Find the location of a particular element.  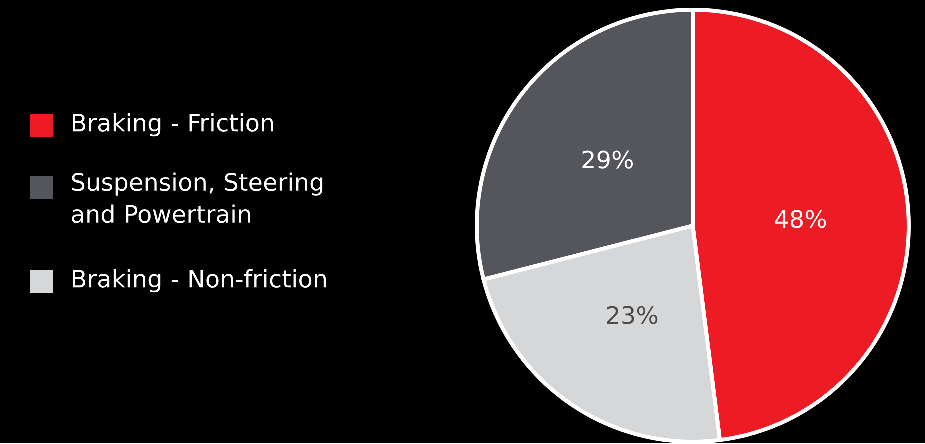

data-label: 29% is located at coordinates (607, 159).